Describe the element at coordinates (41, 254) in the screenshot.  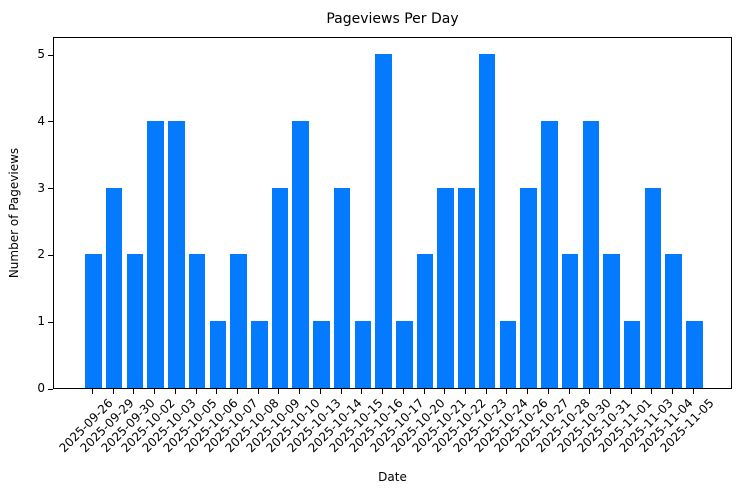
I see `y-tick-label: 2` at that location.